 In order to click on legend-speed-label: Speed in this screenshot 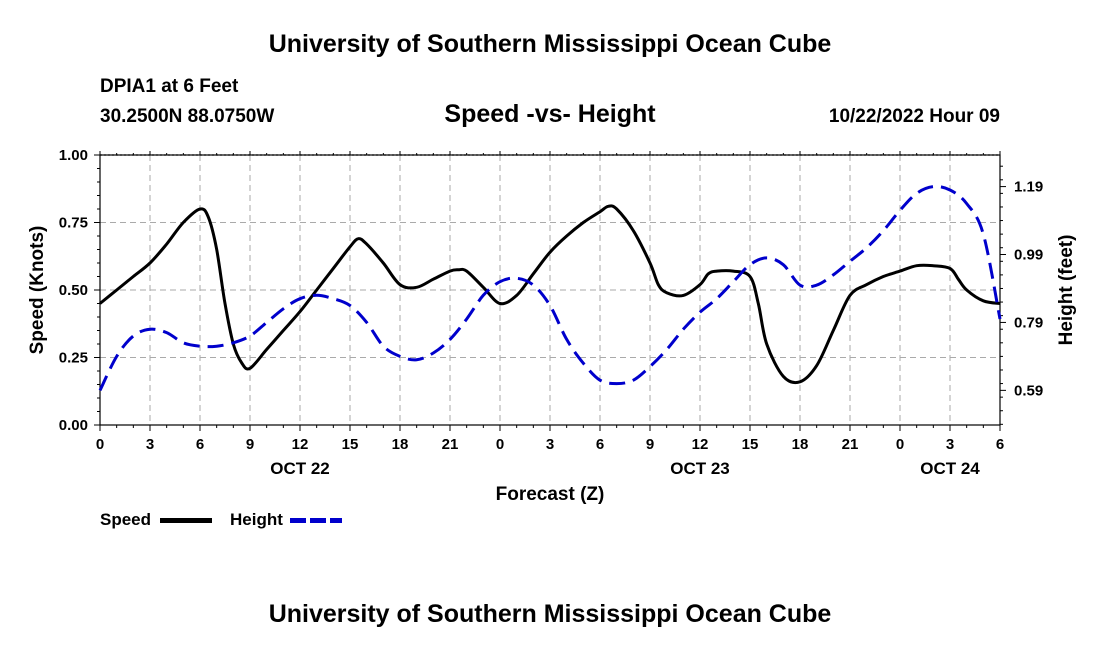, I will do `click(126, 519)`.